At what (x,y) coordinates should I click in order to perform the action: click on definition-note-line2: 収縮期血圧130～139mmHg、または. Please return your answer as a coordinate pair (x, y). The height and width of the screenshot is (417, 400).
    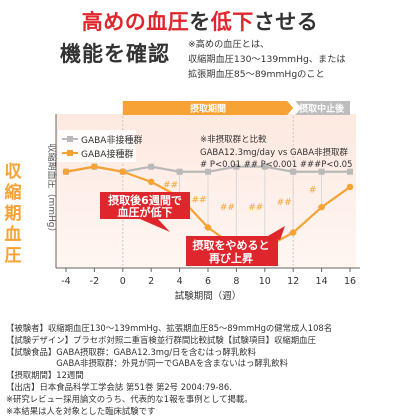
    Looking at the image, I should click on (267, 59).